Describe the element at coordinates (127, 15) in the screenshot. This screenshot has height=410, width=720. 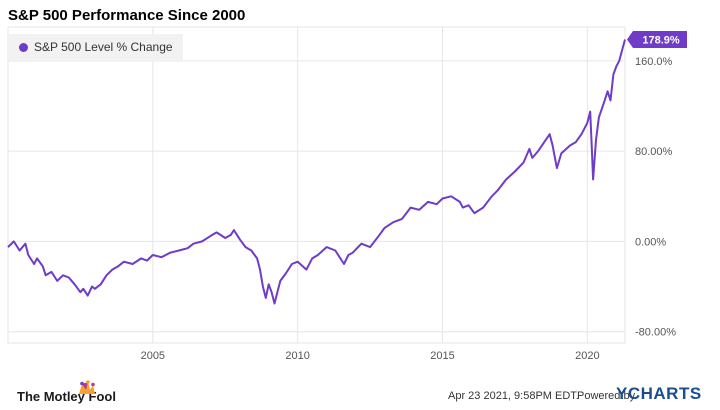
I see `chart-title: S&P 500 Performance Since 2000` at that location.